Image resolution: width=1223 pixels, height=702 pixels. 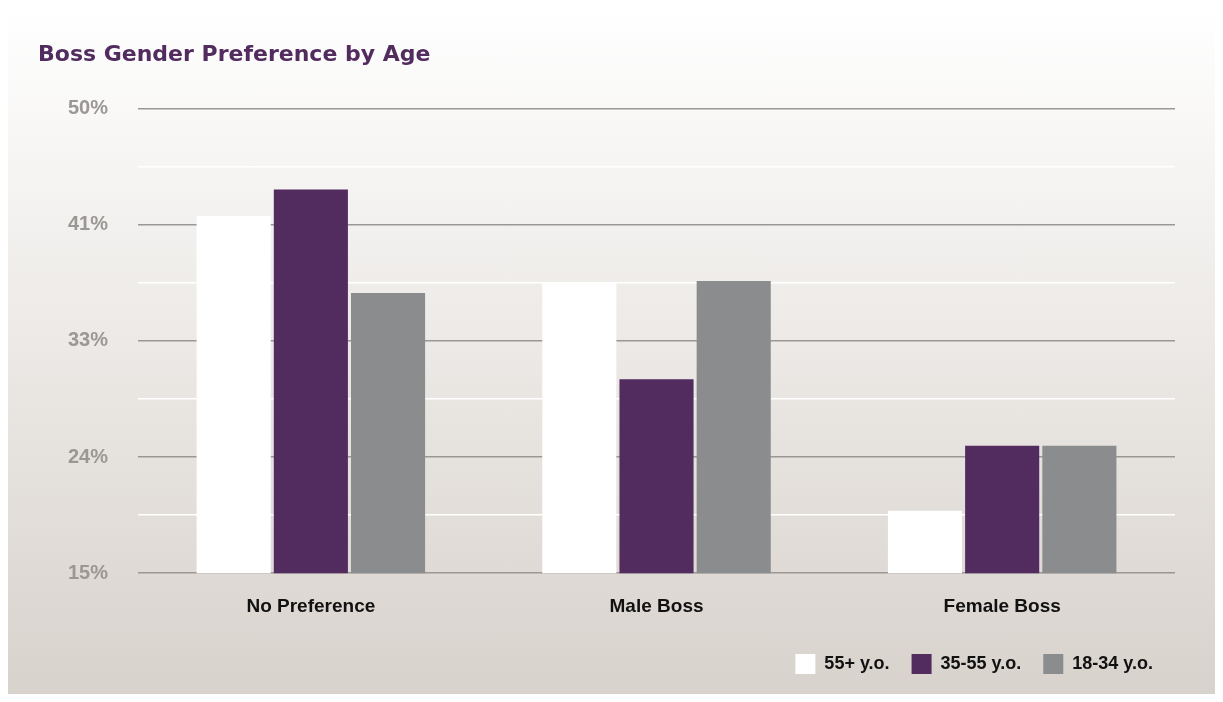 I want to click on chart-title: Boss Gender Preference by Age, so click(x=234, y=53).